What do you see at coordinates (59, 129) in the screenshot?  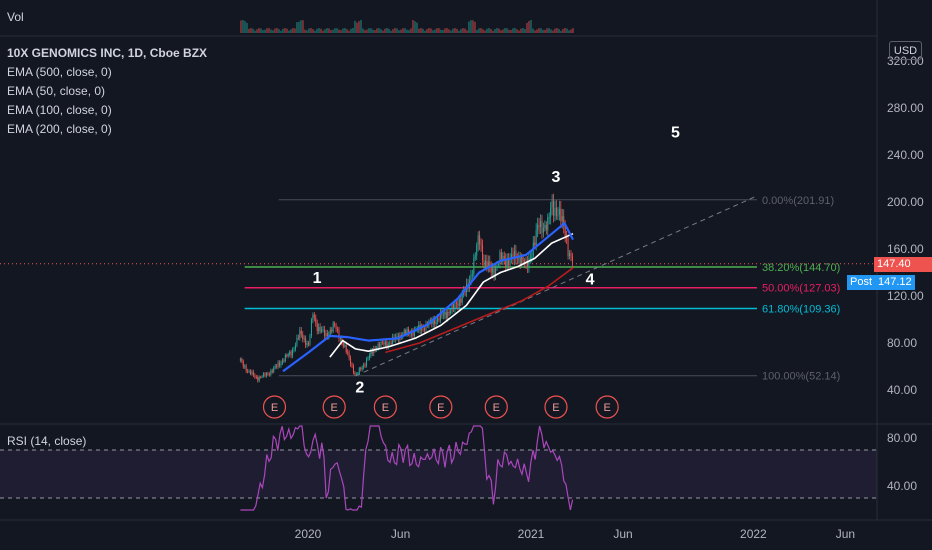 I see `indicator-ema-200: EMA (200, close, 0)` at bounding box center [59, 129].